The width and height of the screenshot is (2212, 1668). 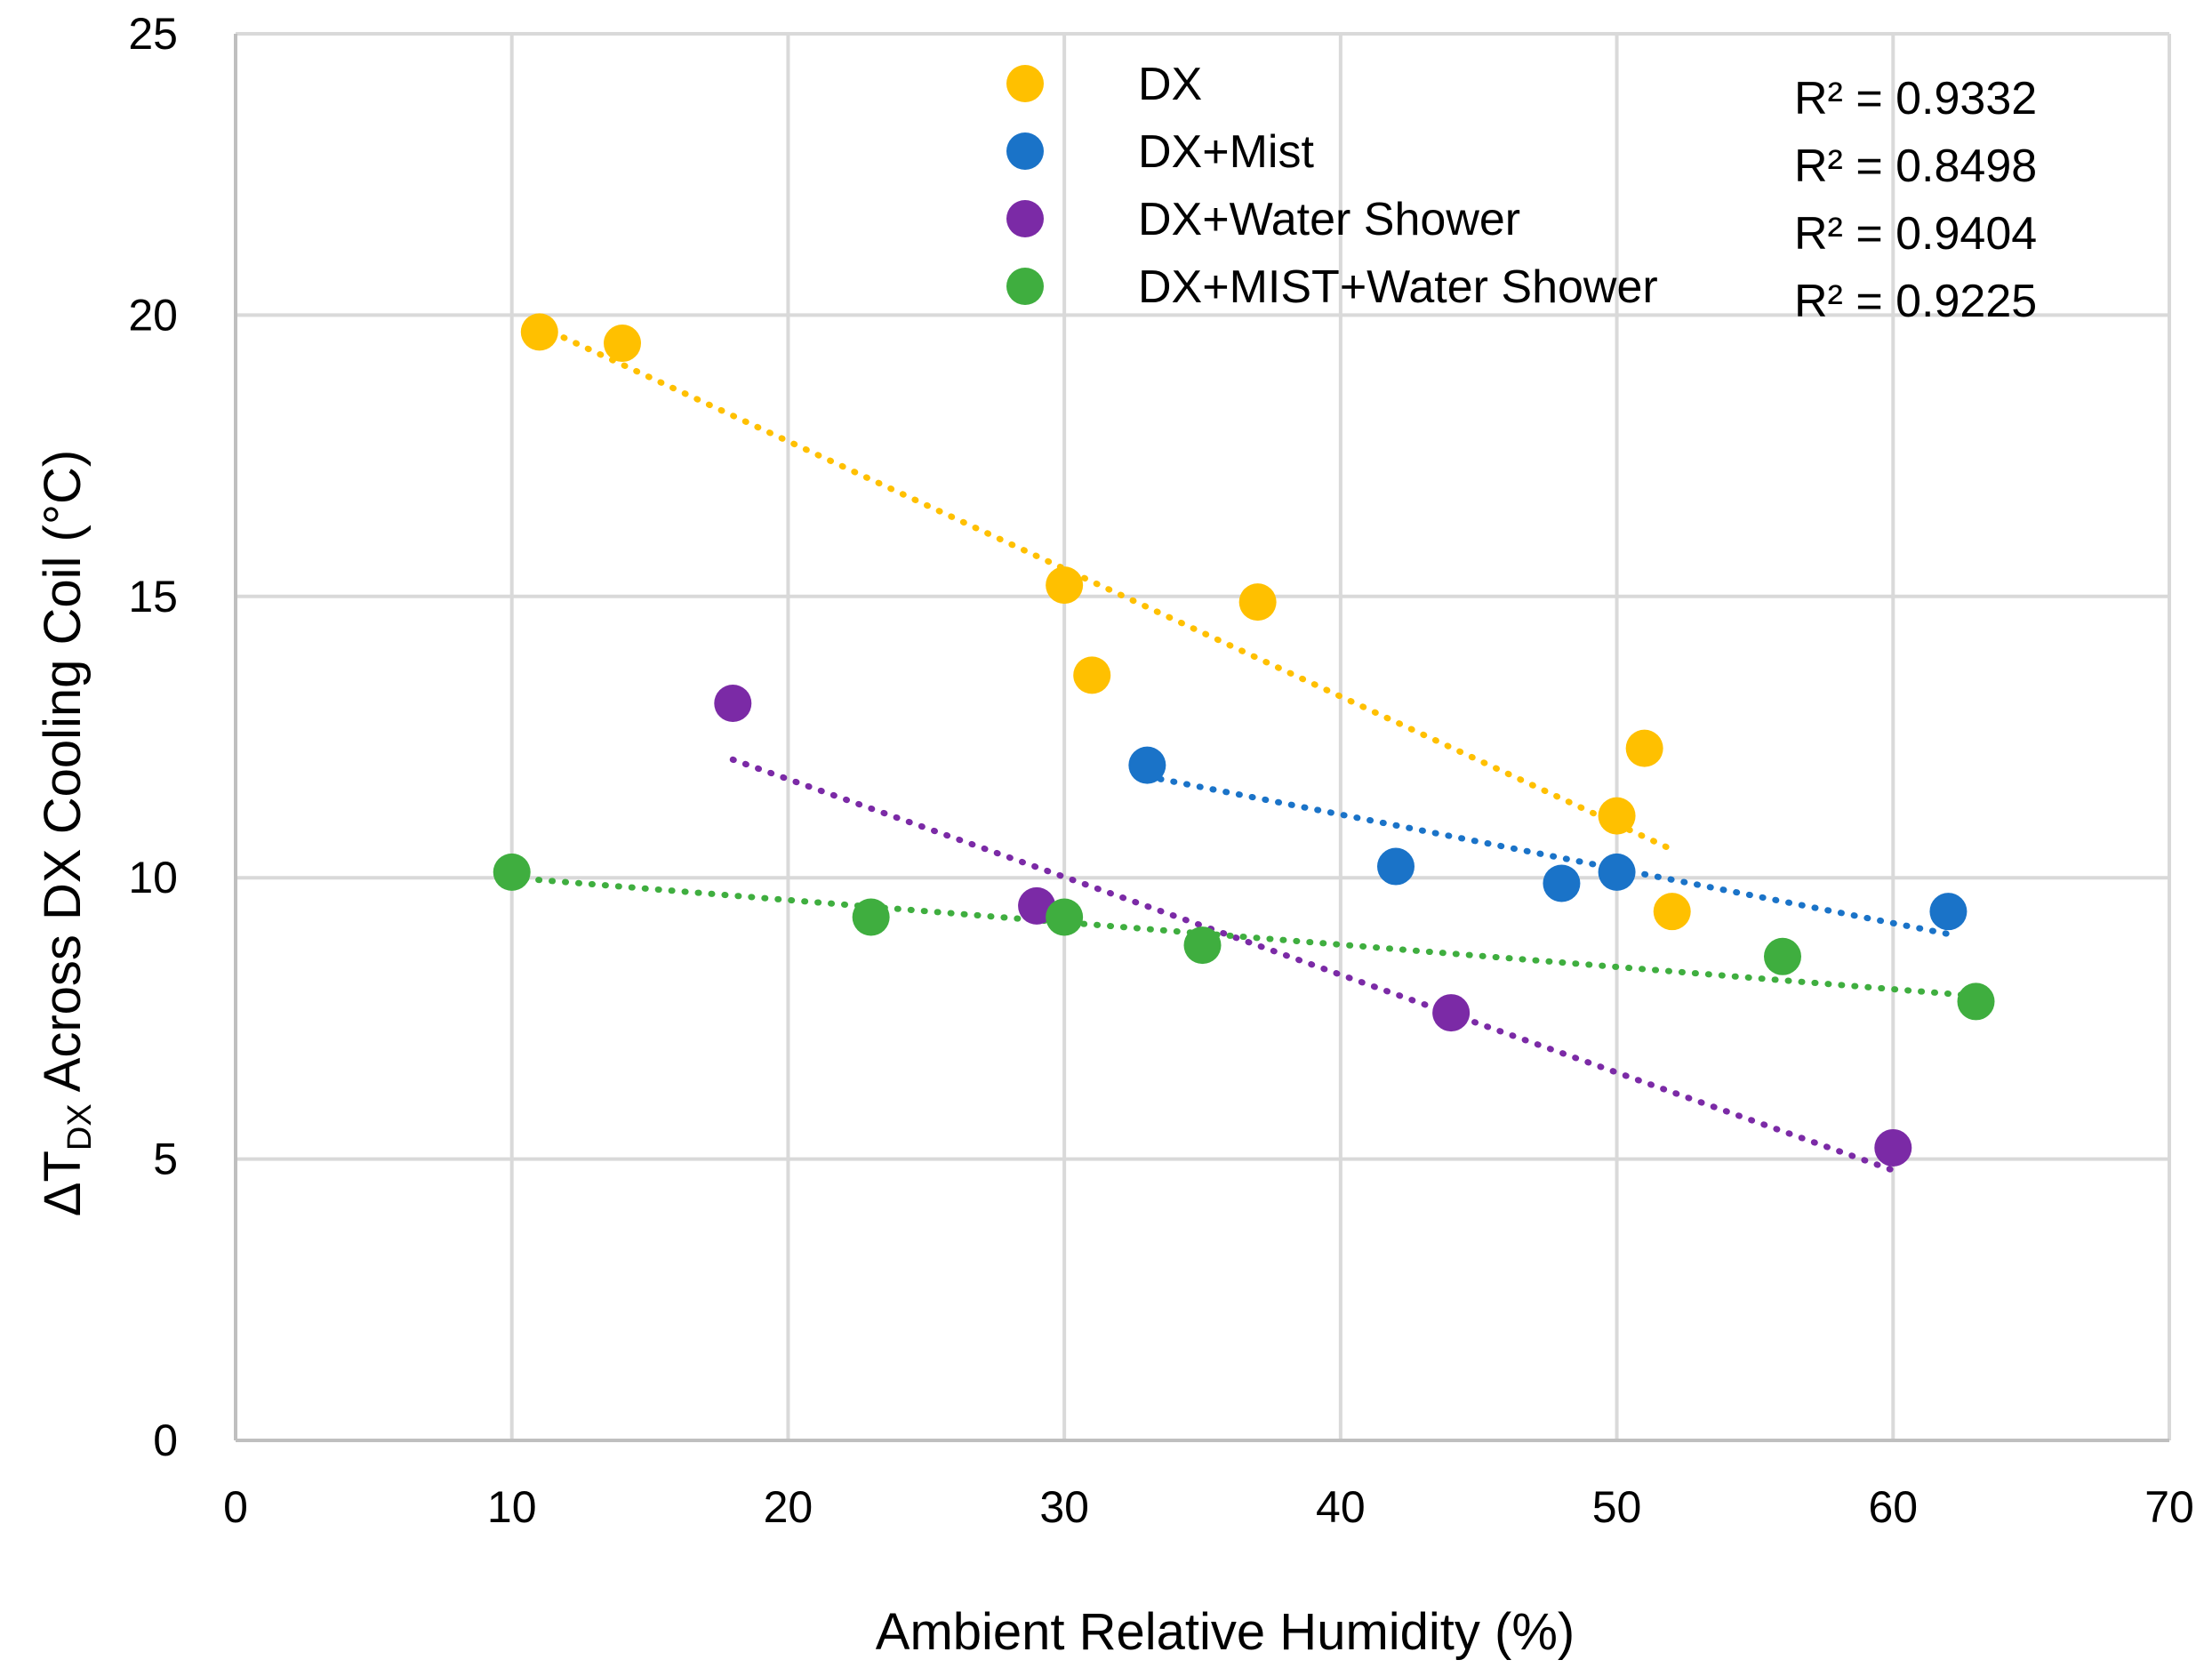 I want to click on y-axis-title-prefix: ΔT, so click(x=63, y=1183).